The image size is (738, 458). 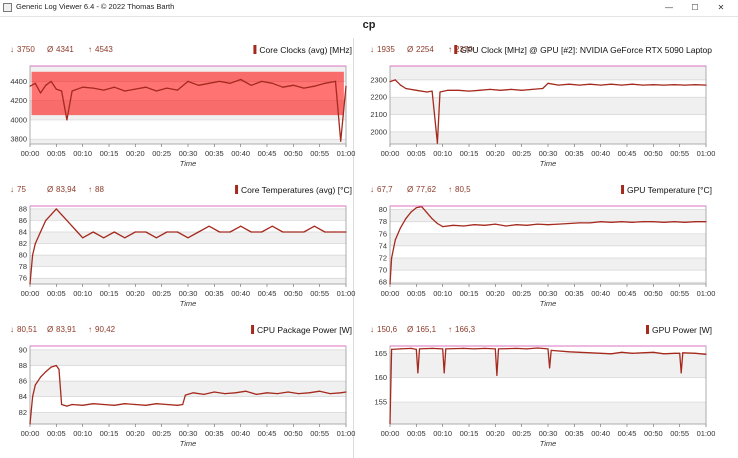 What do you see at coordinates (623, 189) in the screenshot?
I see `legend-swatch` at bounding box center [623, 189].